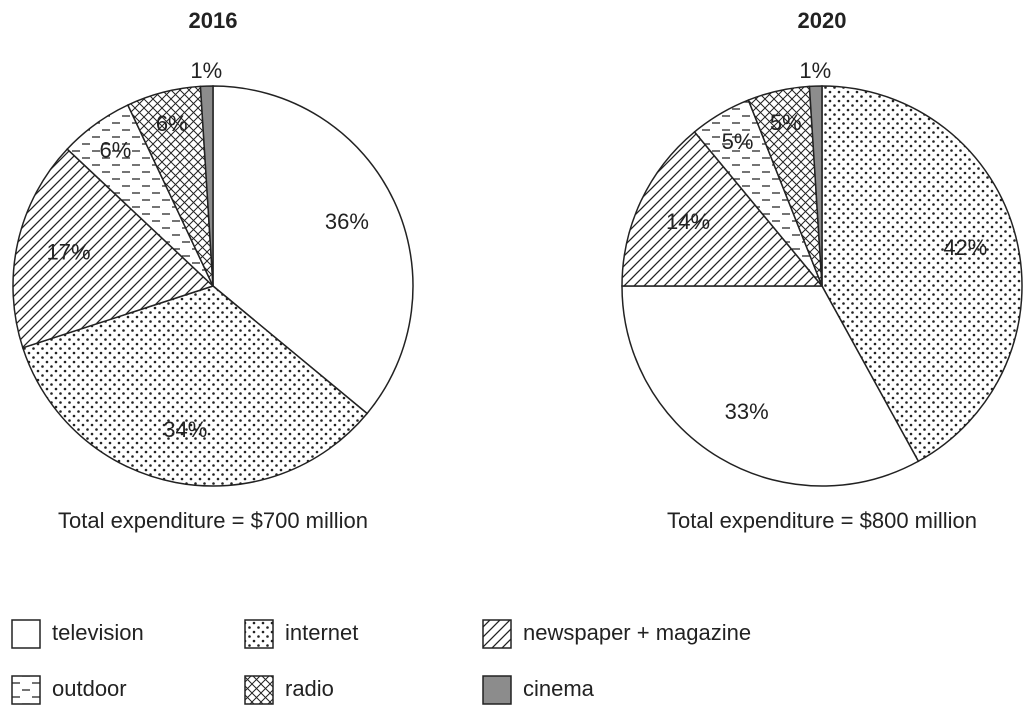 This screenshot has width=1030, height=718. What do you see at coordinates (69, 252) in the screenshot?
I see `data-label: 17%` at bounding box center [69, 252].